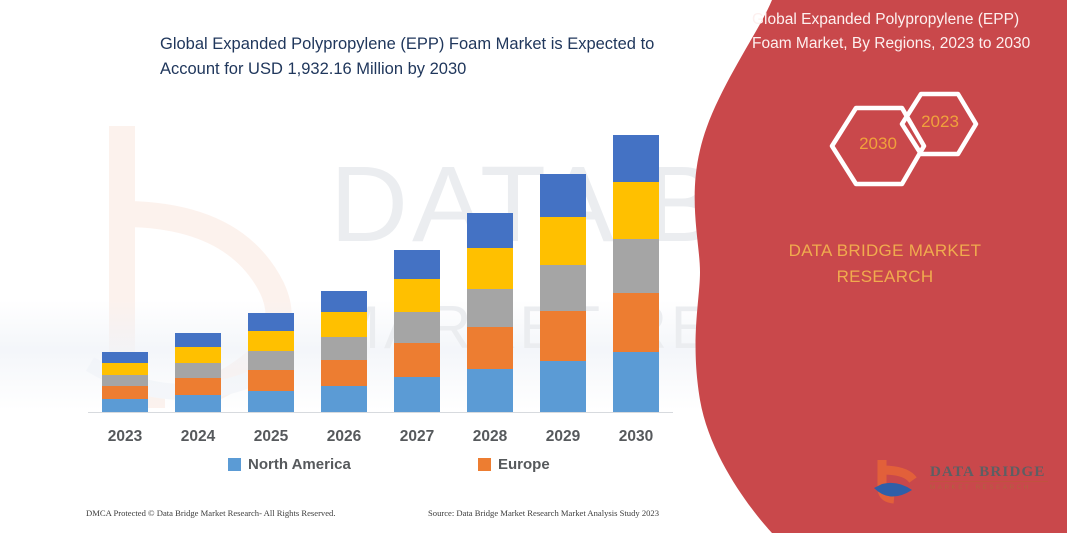 Image resolution: width=1067 pixels, height=533 pixels. Describe the element at coordinates (878, 143) in the screenshot. I see `hex-label-2030: 2030` at that location.